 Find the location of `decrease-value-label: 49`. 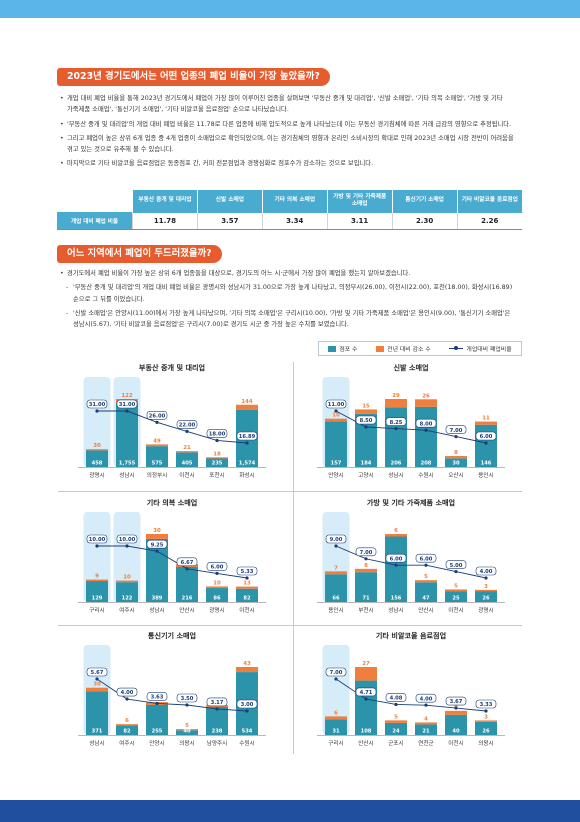

decrease-value-label: 49 is located at coordinates (157, 441).